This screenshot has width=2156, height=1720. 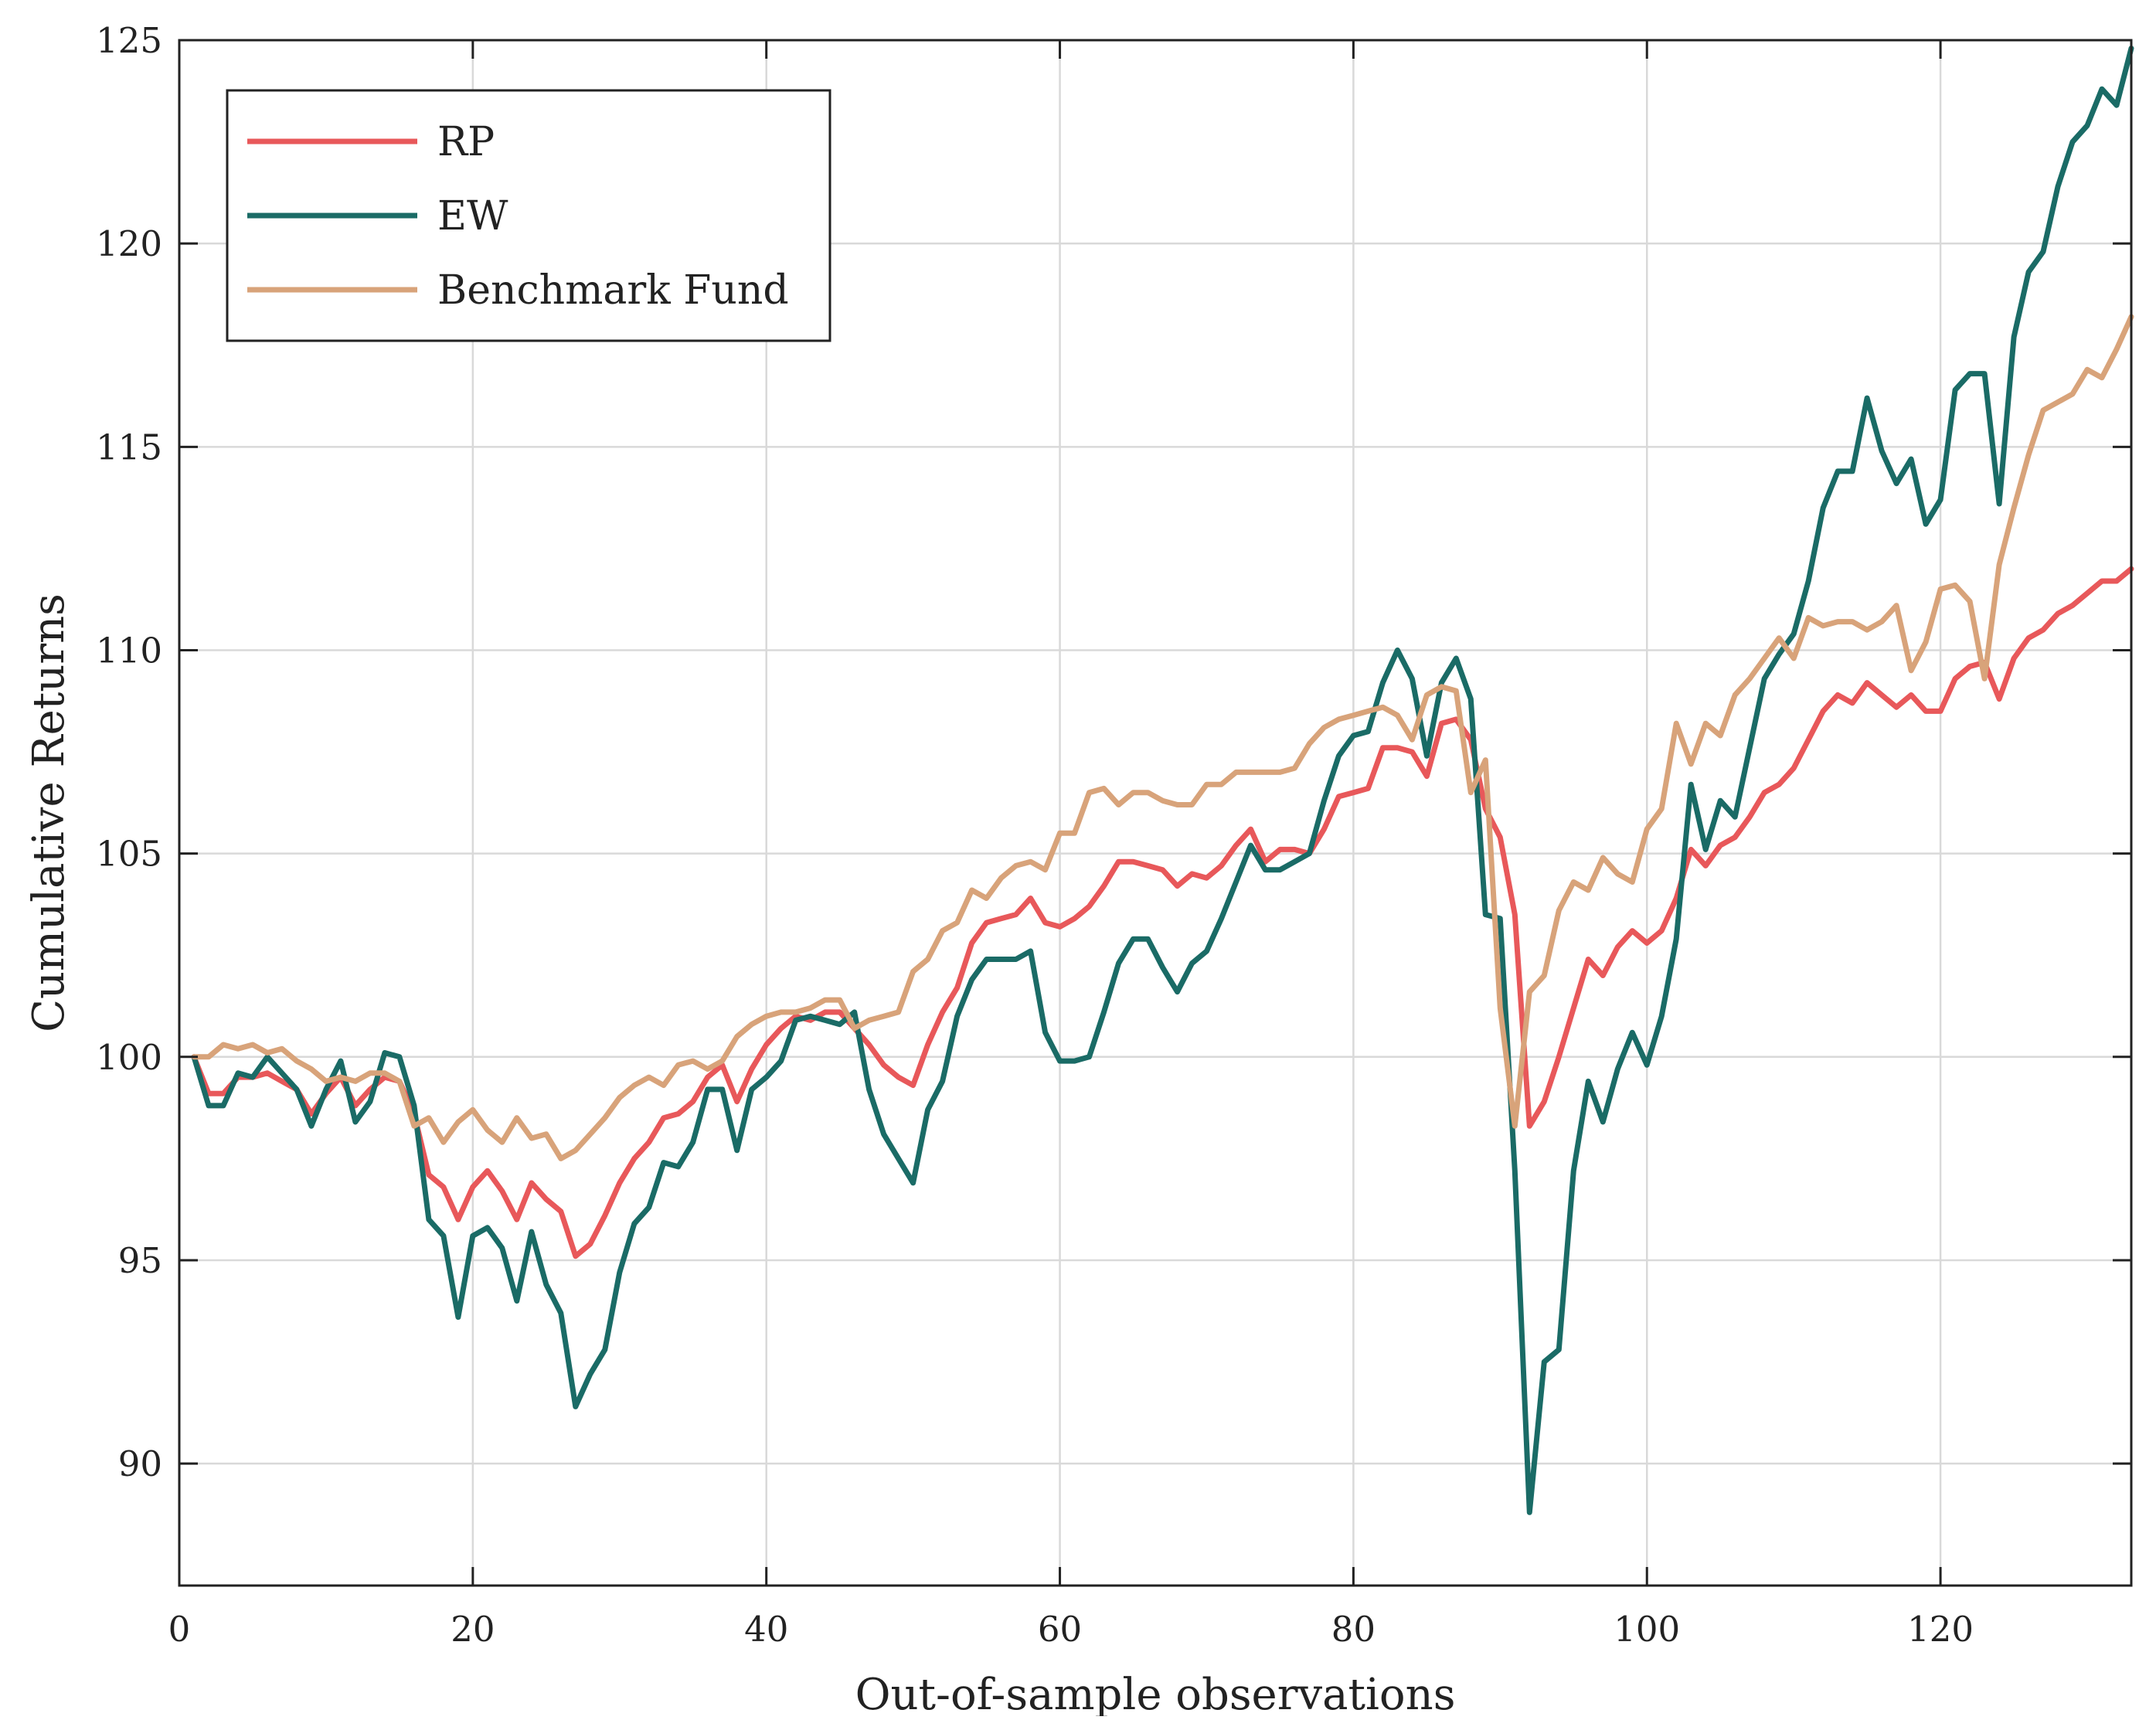 I want to click on y-tick-label: 95, so click(x=140, y=1261).